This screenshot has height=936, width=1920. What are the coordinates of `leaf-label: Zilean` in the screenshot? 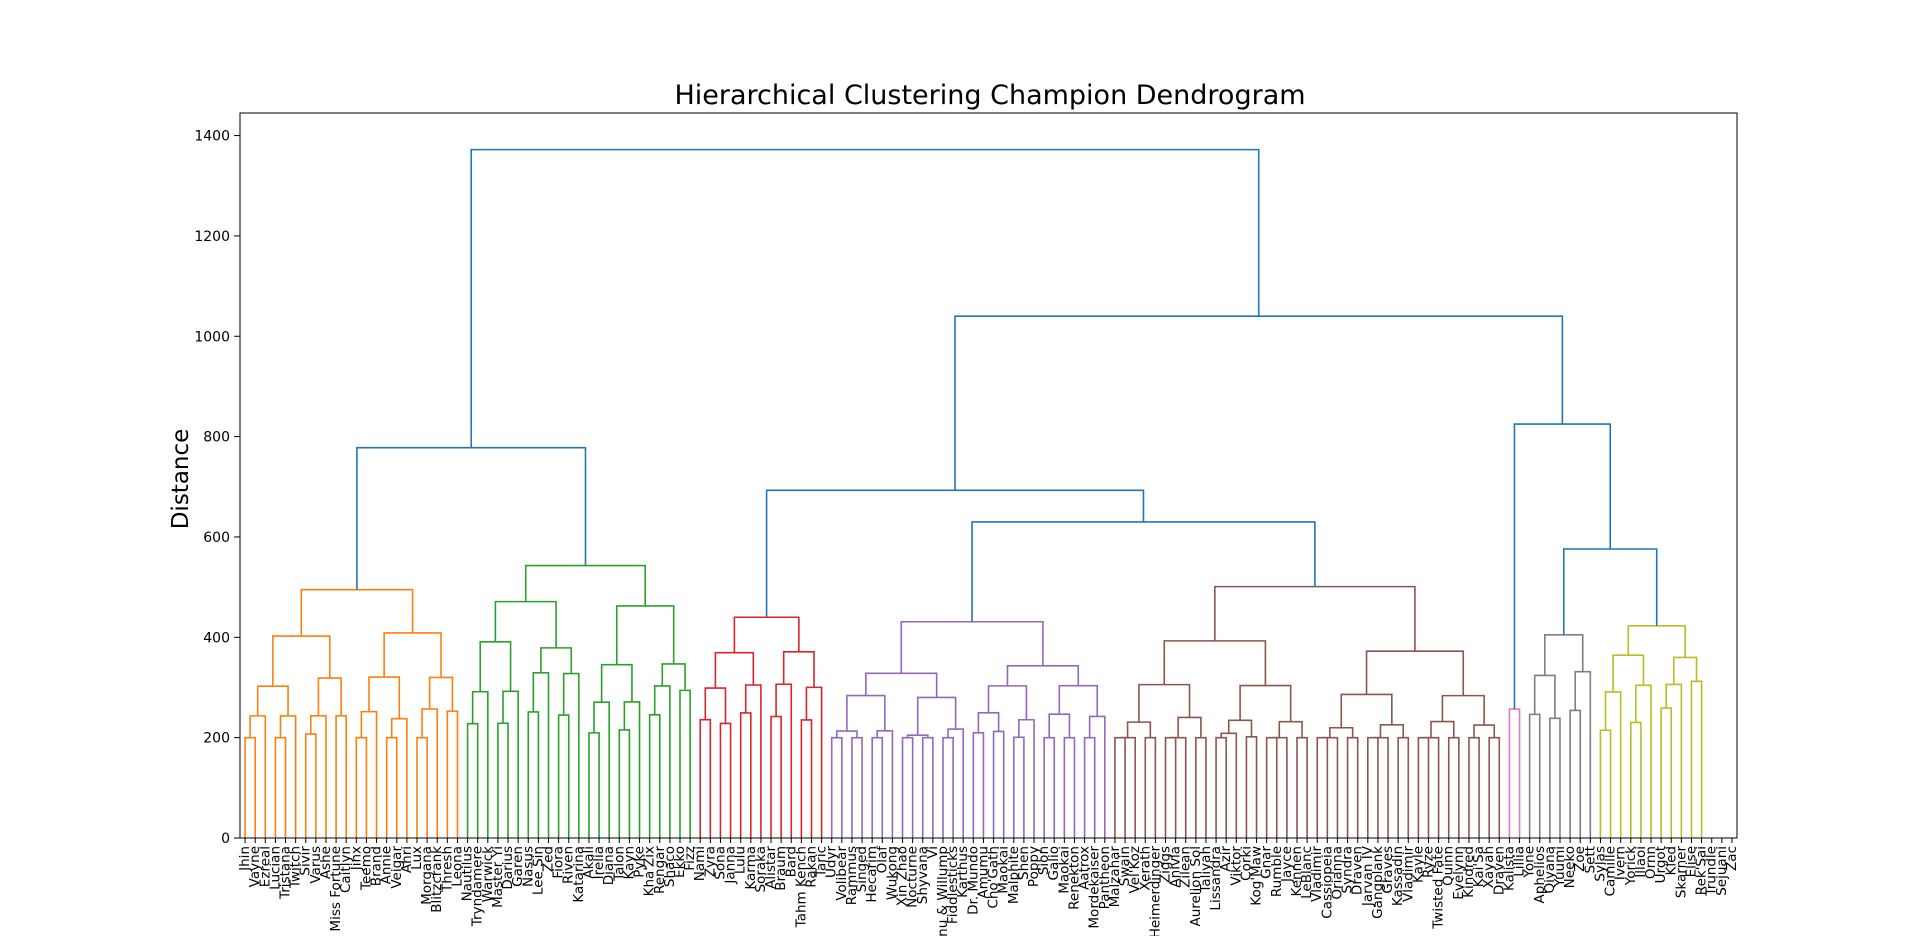 It's located at (1186, 867).